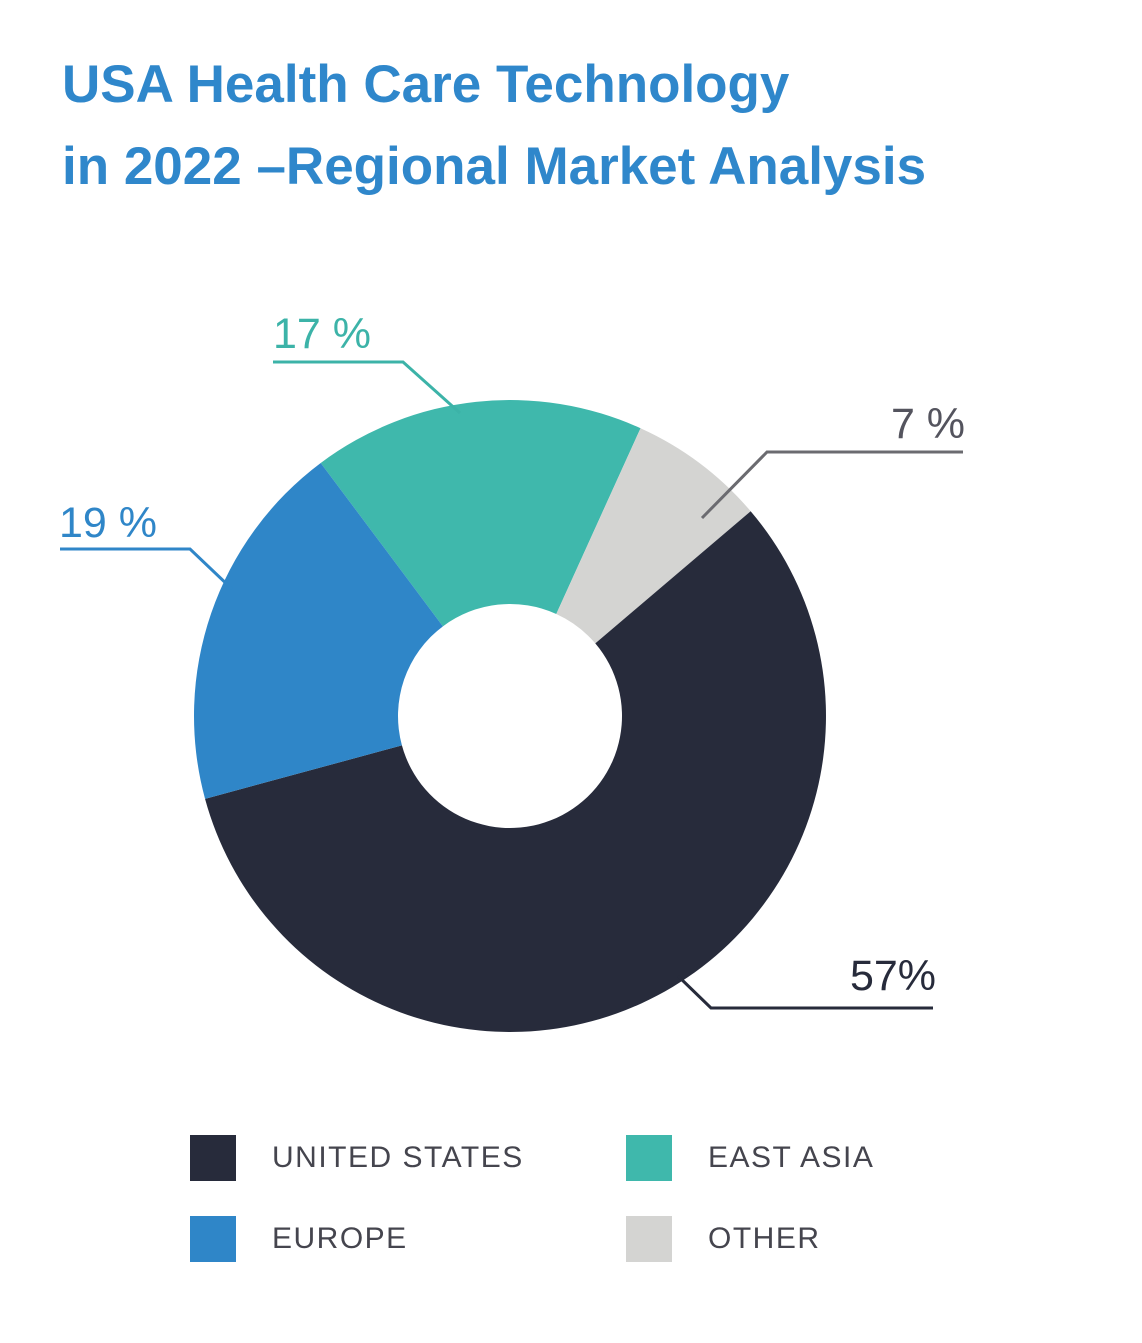 This screenshot has height=1343, width=1142. What do you see at coordinates (398, 1157) in the screenshot?
I see `legend-label-united-states: UNITED STATES` at bounding box center [398, 1157].